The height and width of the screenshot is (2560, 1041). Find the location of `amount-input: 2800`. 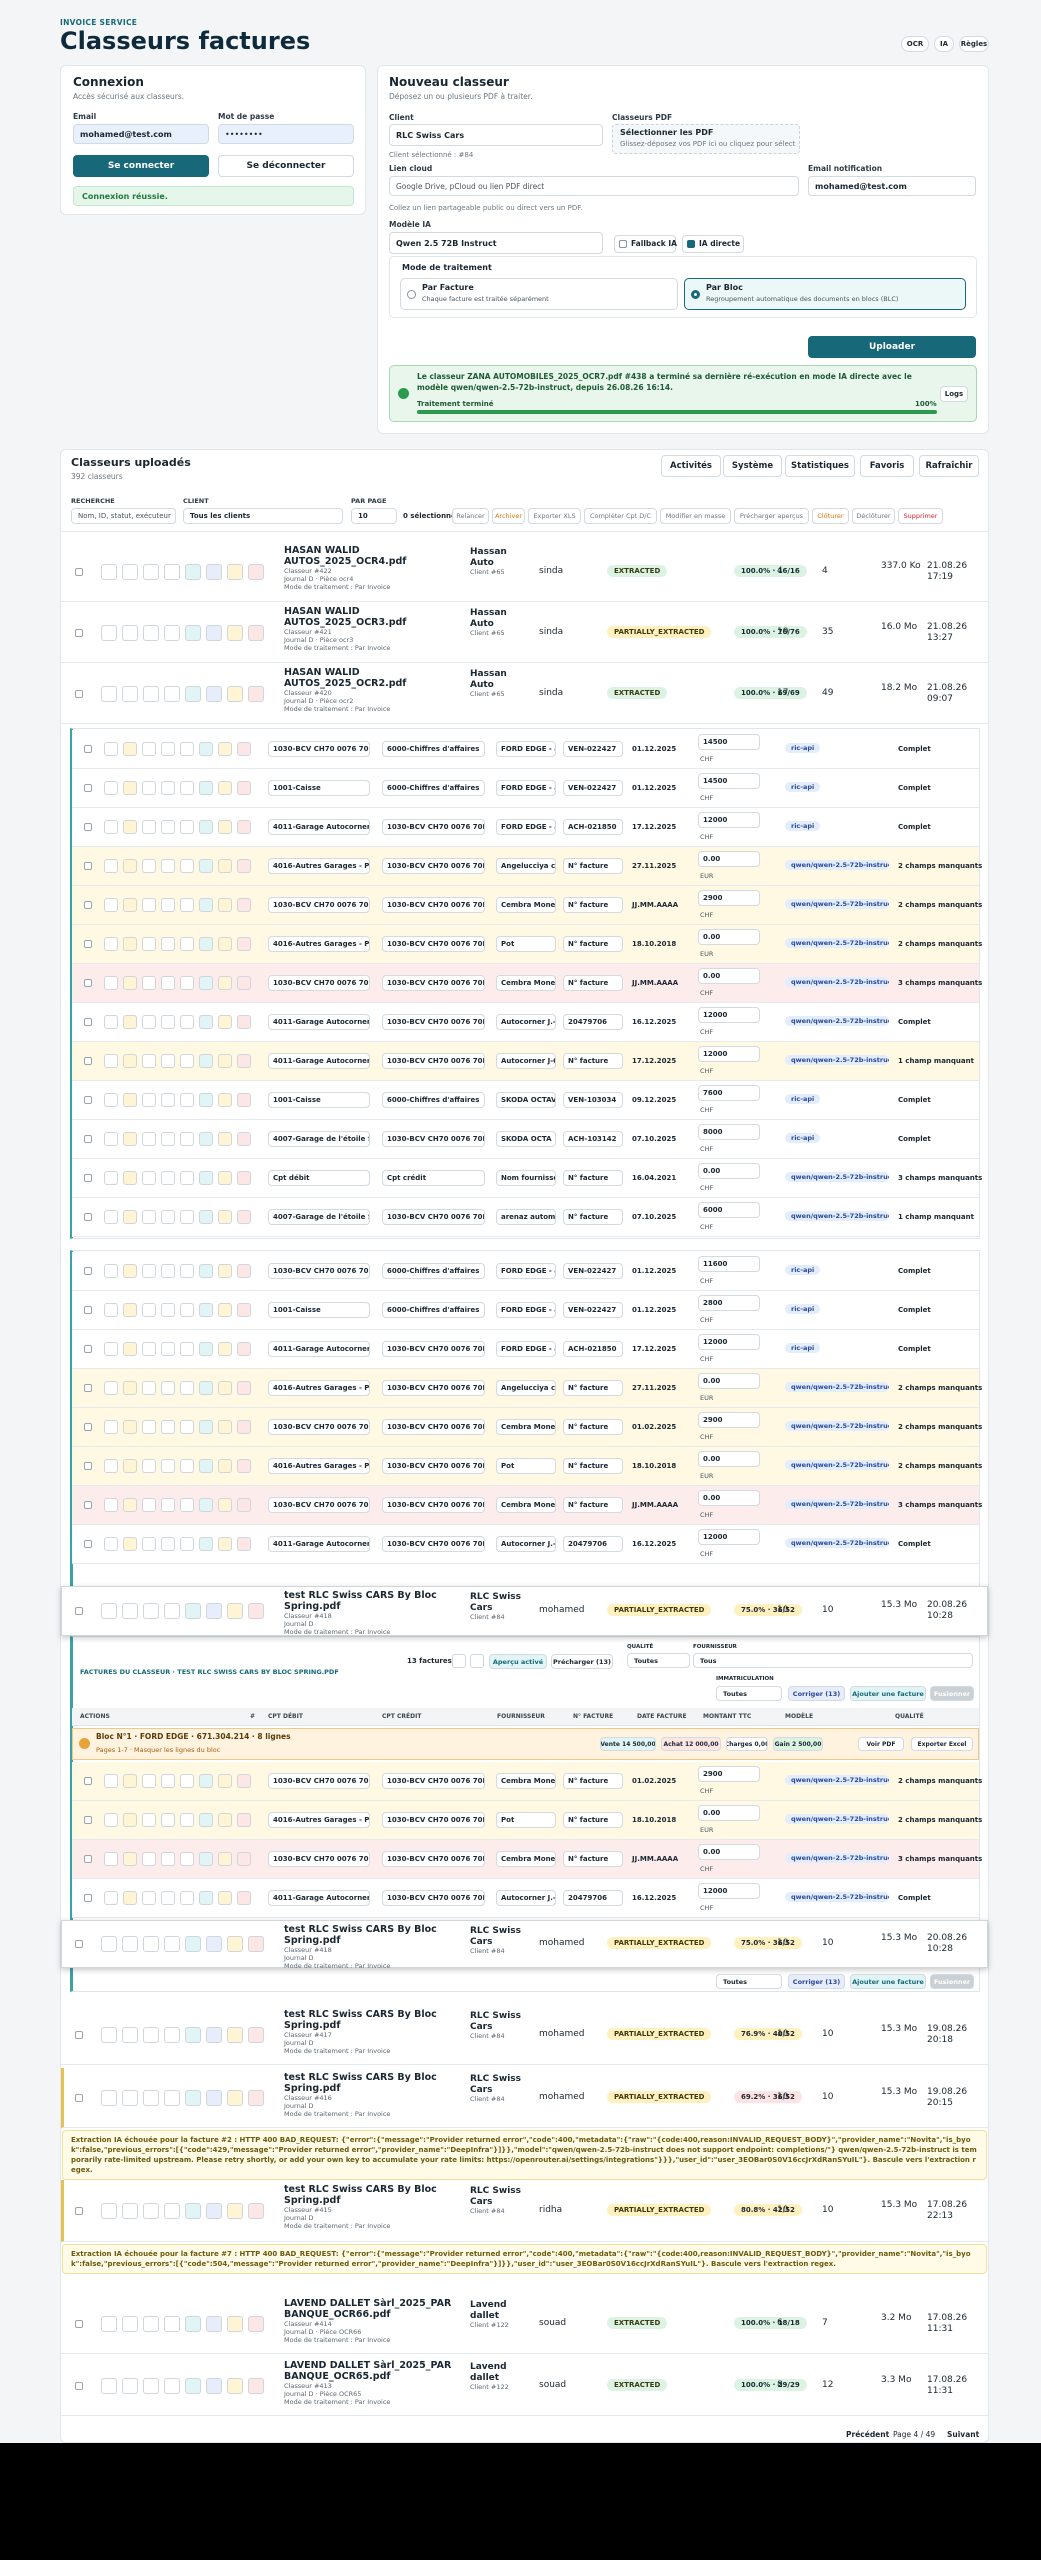

amount-input: 2800 is located at coordinates (729, 1303).